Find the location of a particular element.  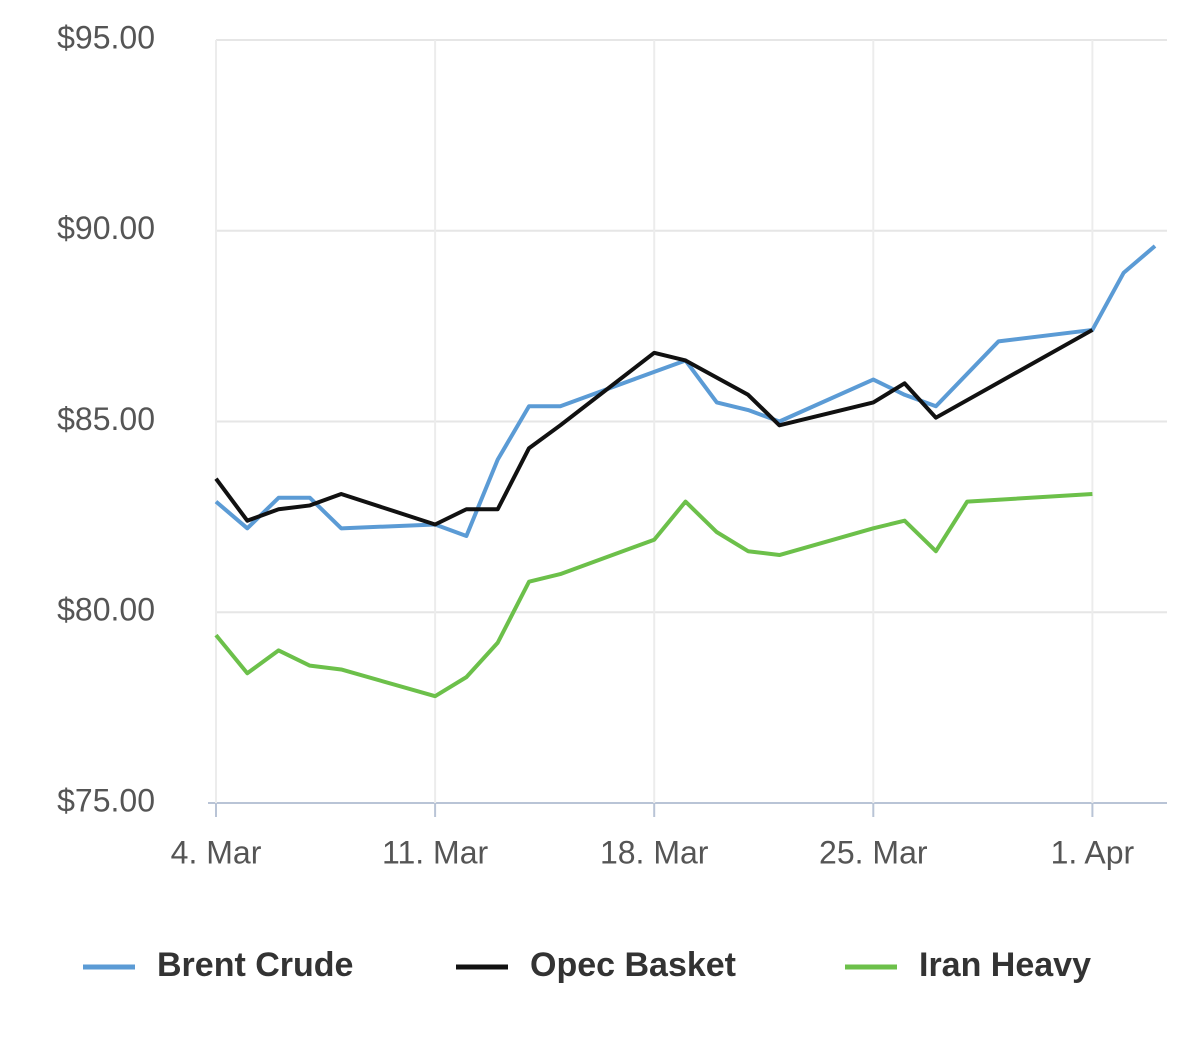

y-tick-label: $80.00 is located at coordinates (106, 610).